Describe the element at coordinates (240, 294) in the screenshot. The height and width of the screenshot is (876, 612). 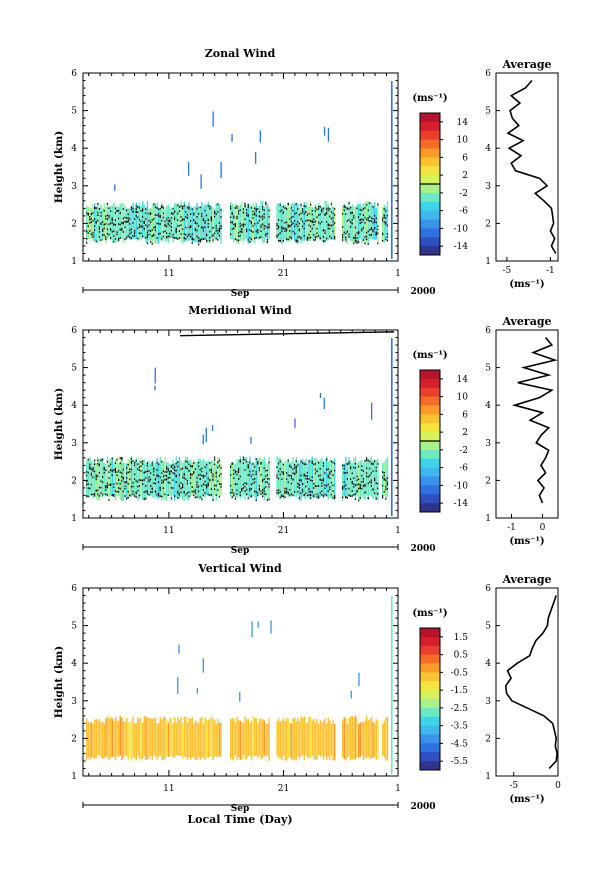
I see `month-label: Sep` at that location.